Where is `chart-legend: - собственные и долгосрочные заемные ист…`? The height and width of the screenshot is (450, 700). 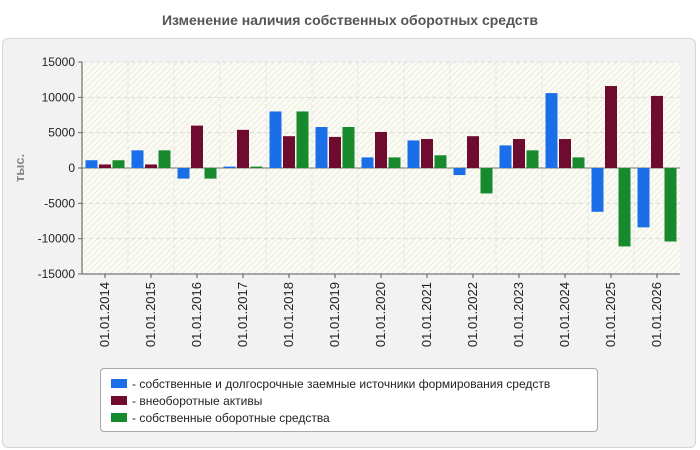
chart-legend: - собственные и долгосрочные заемные ист… is located at coordinates (349, 400).